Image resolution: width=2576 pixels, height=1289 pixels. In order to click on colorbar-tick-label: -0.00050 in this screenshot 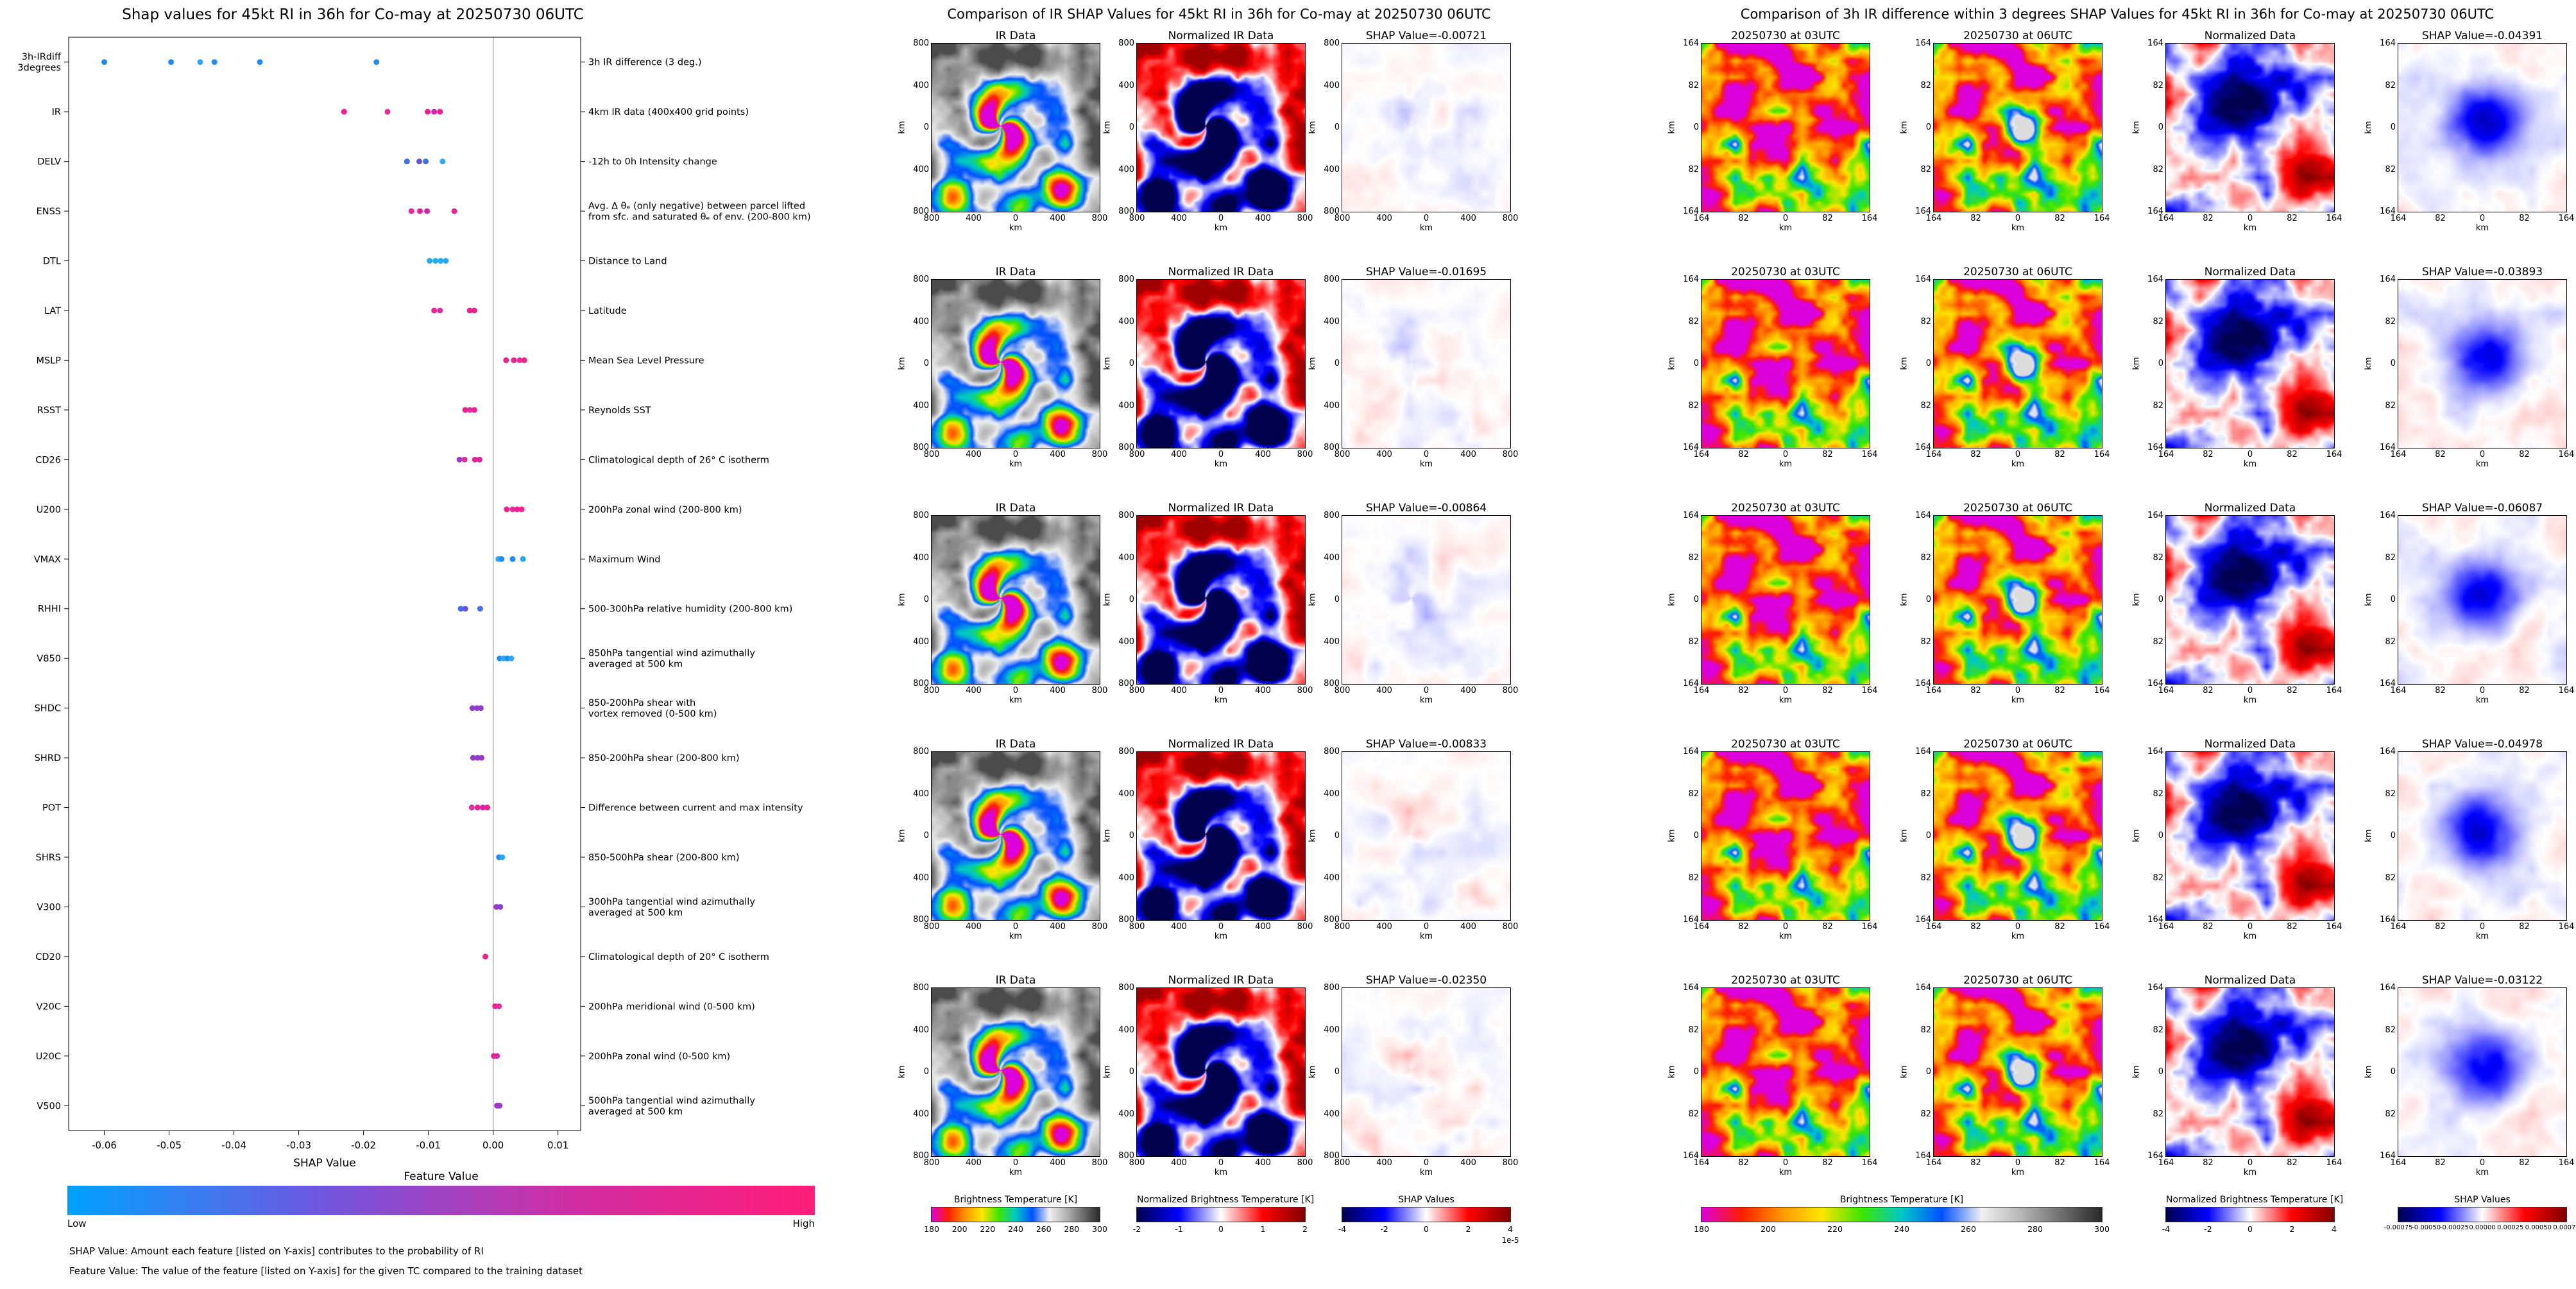, I will do `click(2426, 1227)`.